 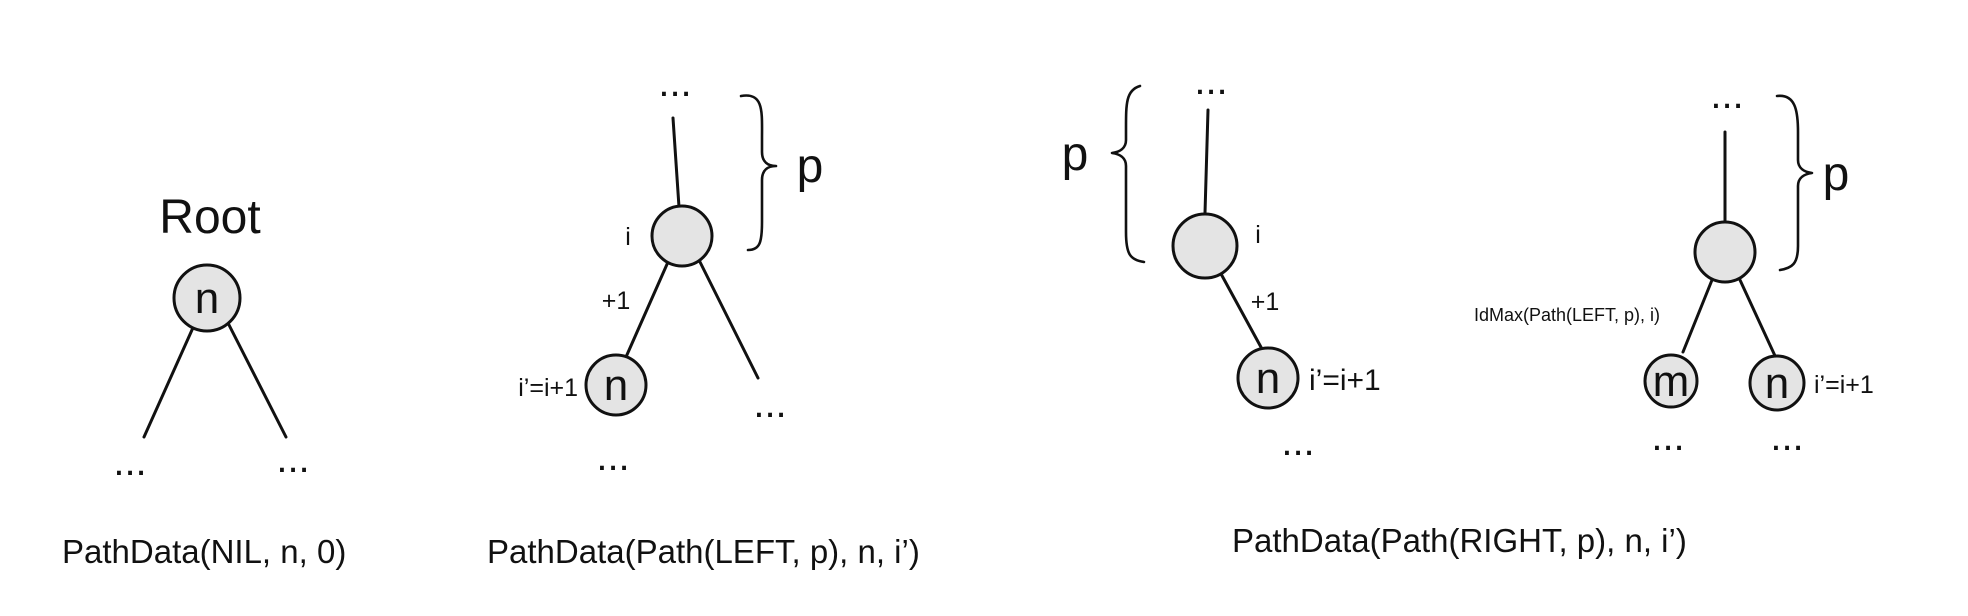 What do you see at coordinates (1459, 540) in the screenshot?
I see `caption-3: PathData(Path(RIGHT, p), n, i’)` at bounding box center [1459, 540].